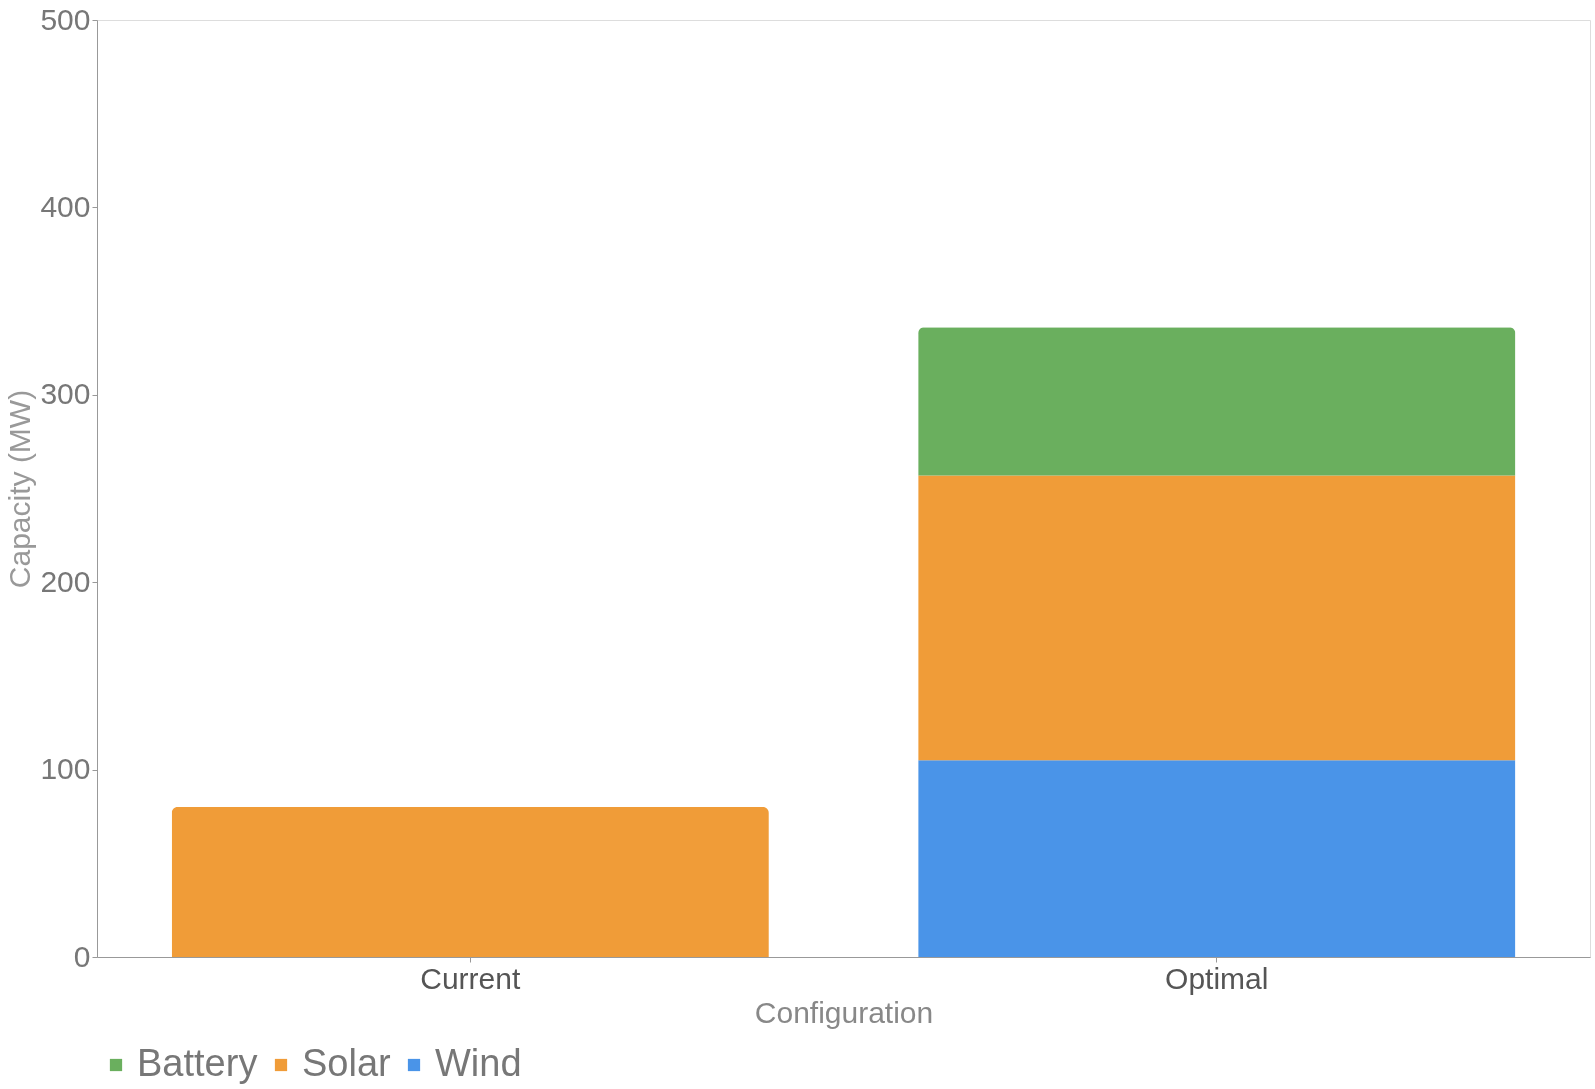 The image size is (1595, 1089). I want to click on y-tick-label: 100, so click(65, 769).